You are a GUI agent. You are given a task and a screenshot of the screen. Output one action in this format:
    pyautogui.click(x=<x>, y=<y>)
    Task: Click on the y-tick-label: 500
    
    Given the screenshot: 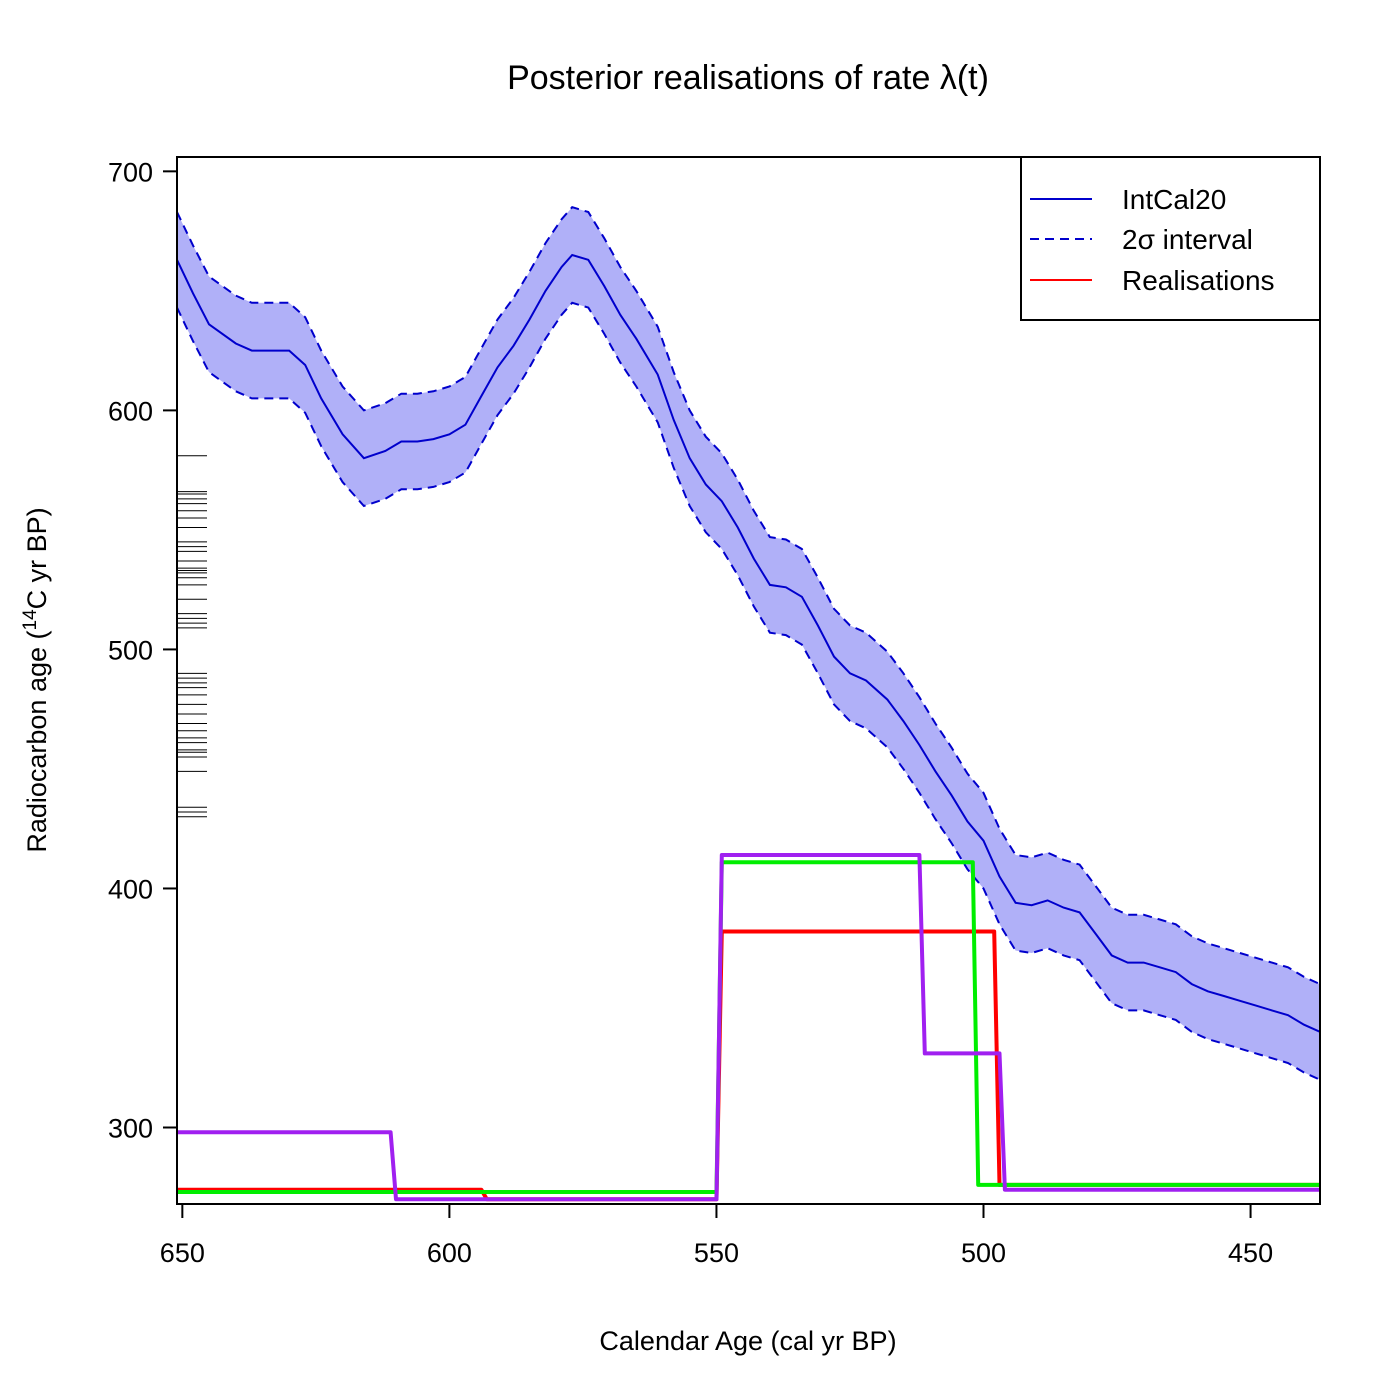 What is the action you would take?
    pyautogui.click(x=130, y=650)
    